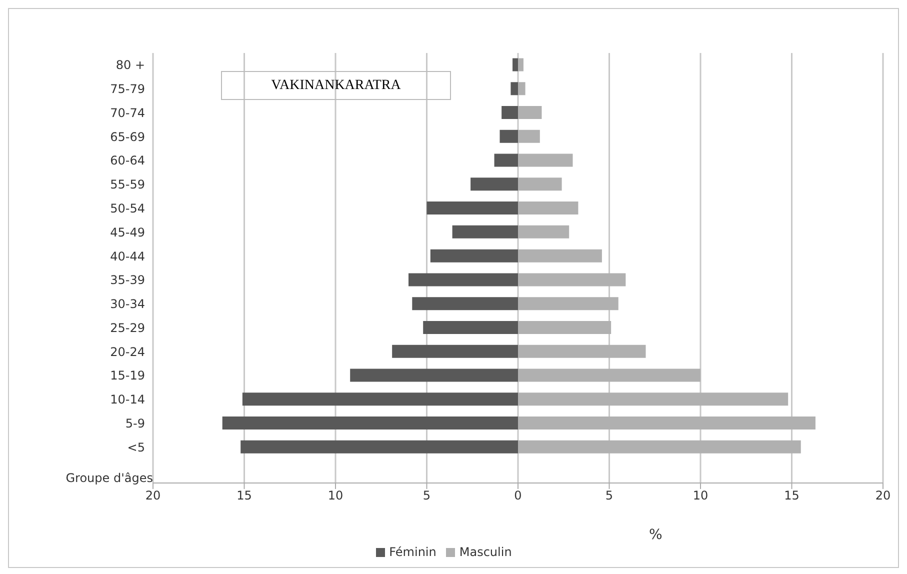 The width and height of the screenshot is (907, 574). Describe the element at coordinates (108, 478) in the screenshot. I see `y-axis-title: Groupe d'âges` at that location.